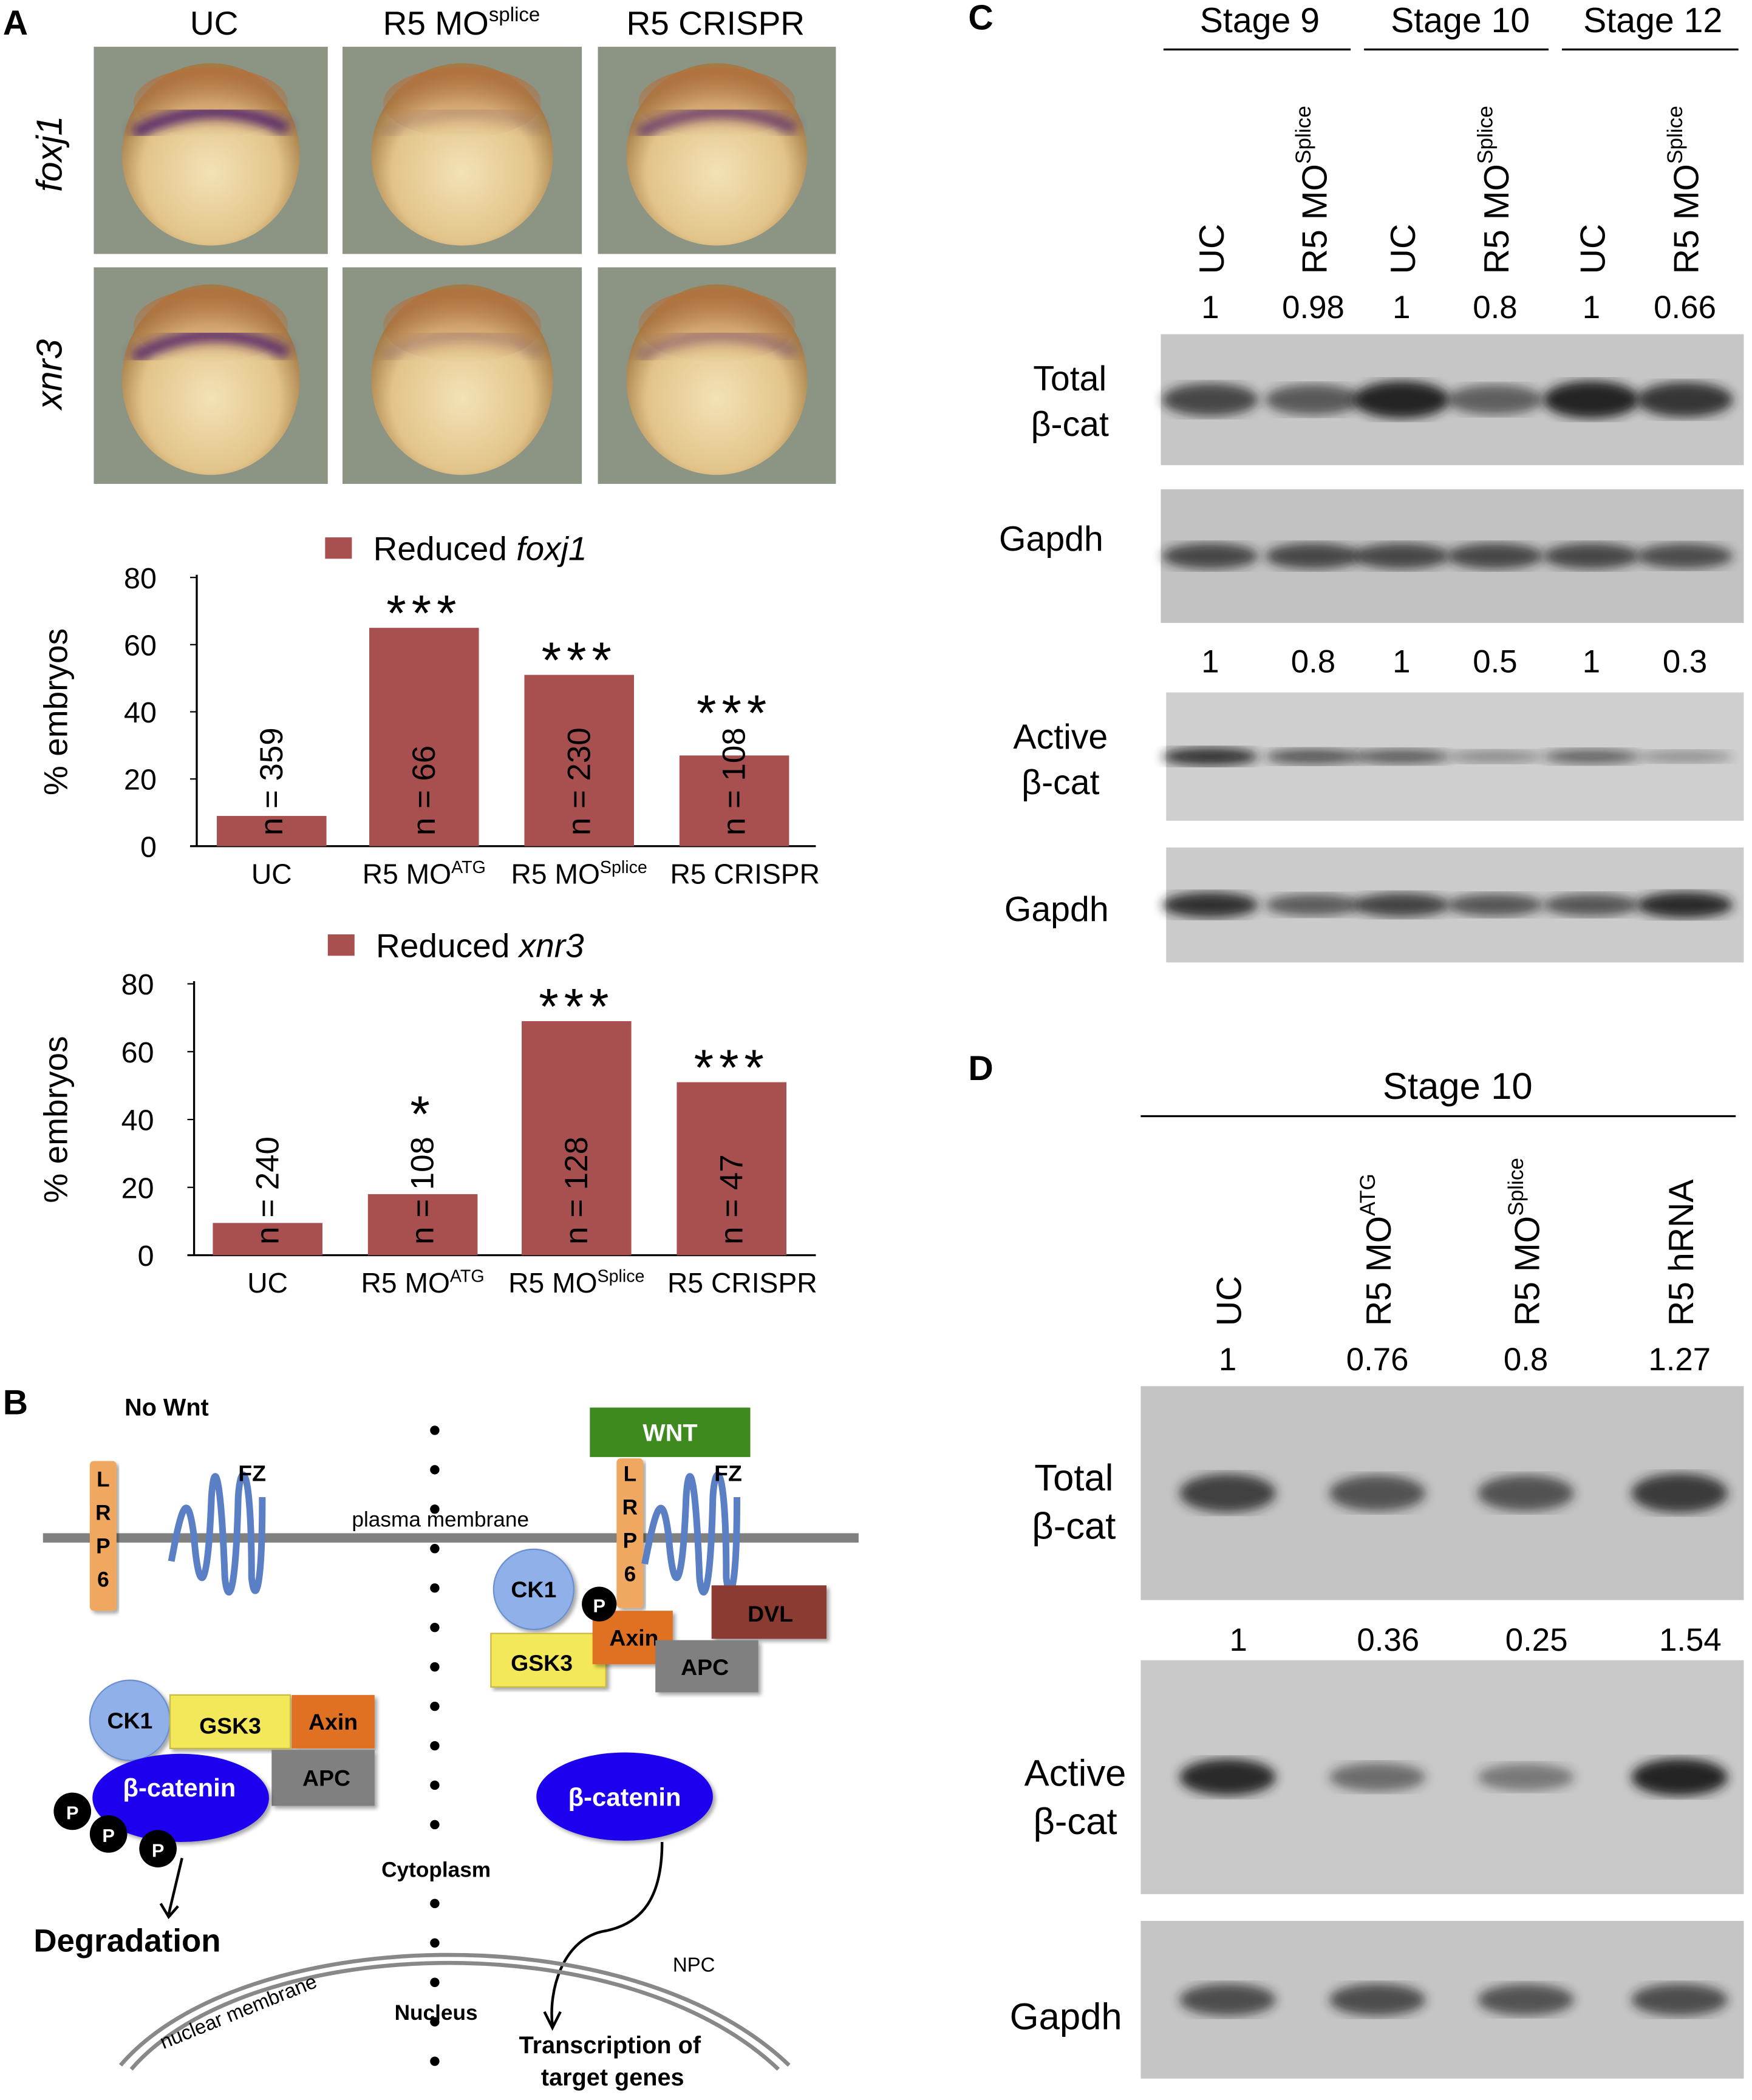  I want to click on gsk3-label-left: GSK3, so click(230, 1726).